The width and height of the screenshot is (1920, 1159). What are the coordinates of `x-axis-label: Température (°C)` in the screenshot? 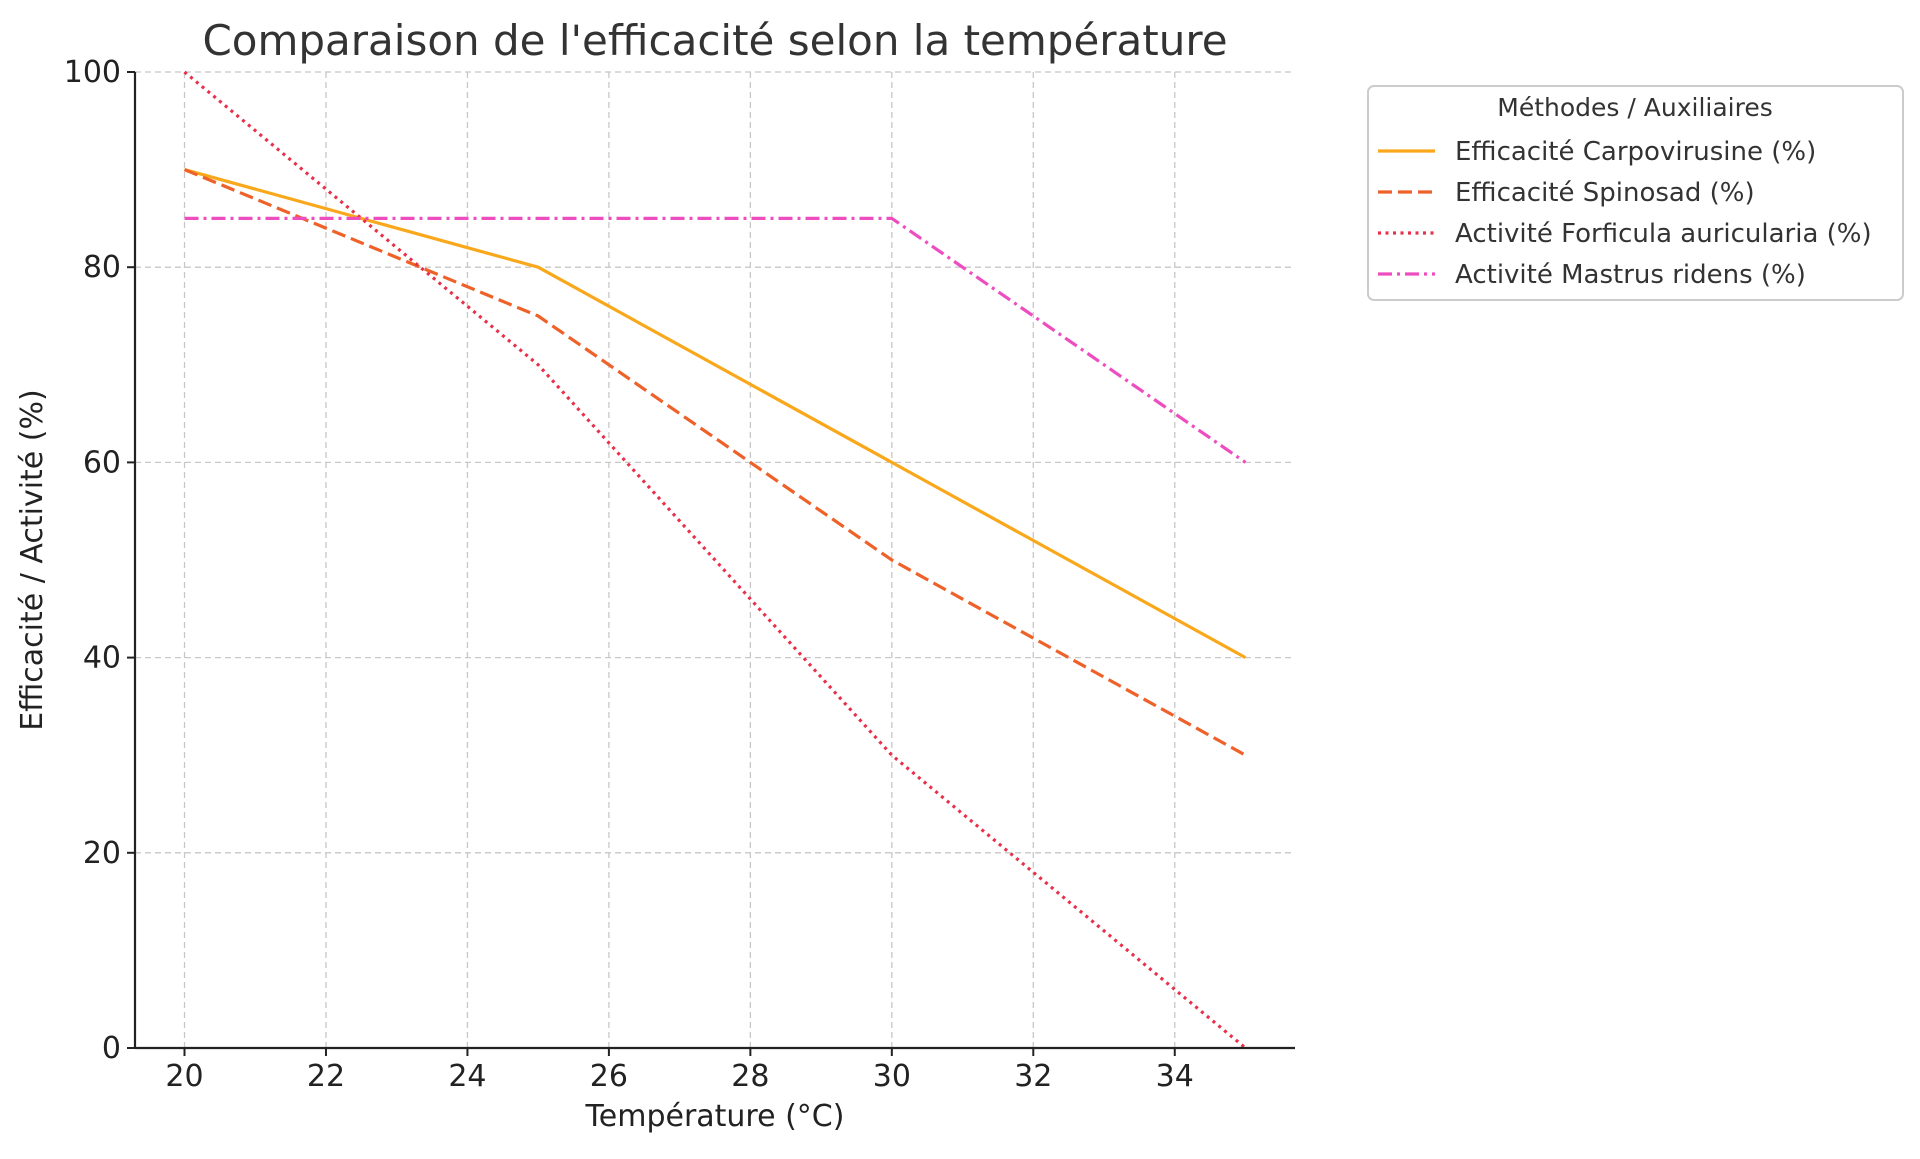 It's located at (715, 1116).